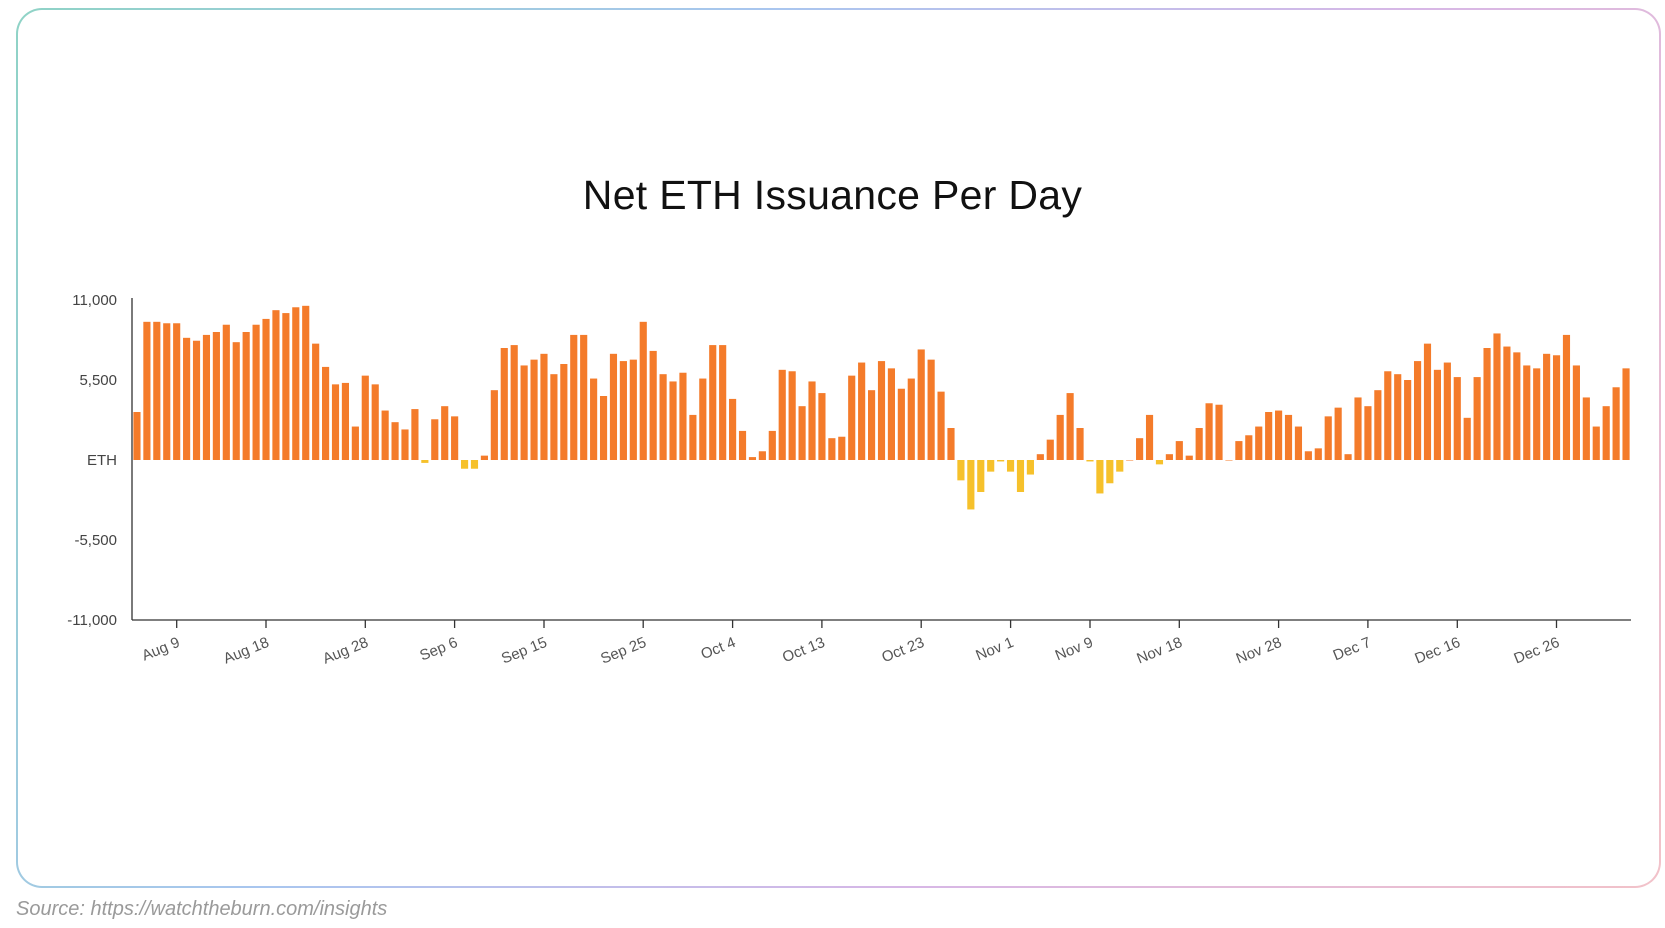  Describe the element at coordinates (345, 651) in the screenshot. I see `x-tick-label: Aug 28` at that location.